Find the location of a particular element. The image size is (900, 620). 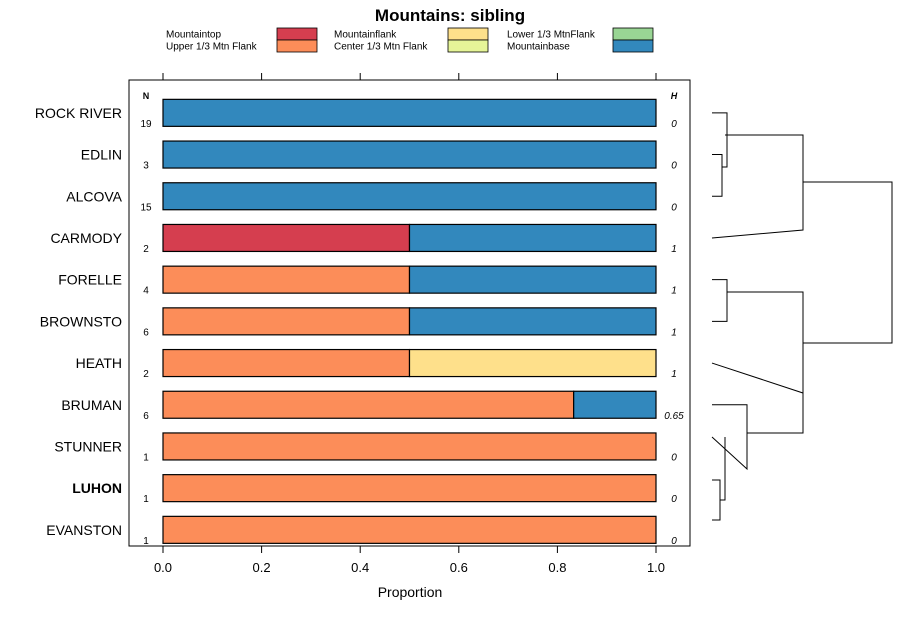

h-value-carmody: 1 is located at coordinates (674, 249).